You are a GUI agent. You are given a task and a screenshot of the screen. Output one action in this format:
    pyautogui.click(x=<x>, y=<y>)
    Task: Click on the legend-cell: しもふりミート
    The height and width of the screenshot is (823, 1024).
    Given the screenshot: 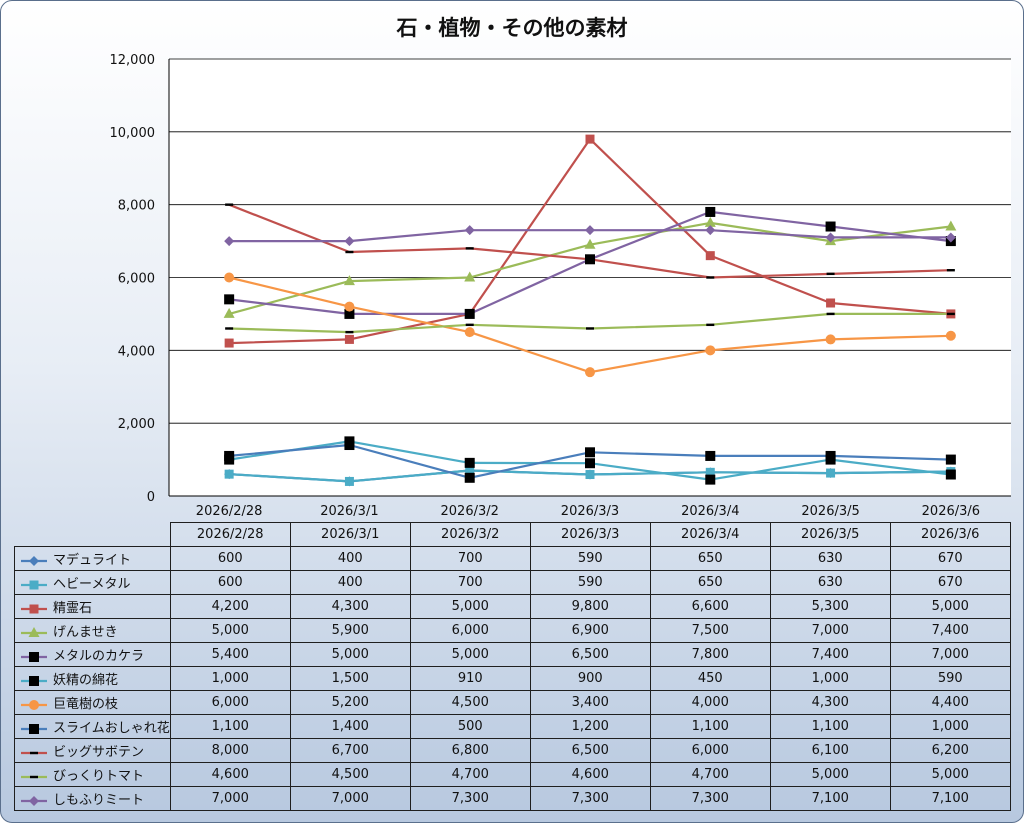 What is the action you would take?
    pyautogui.click(x=92, y=798)
    